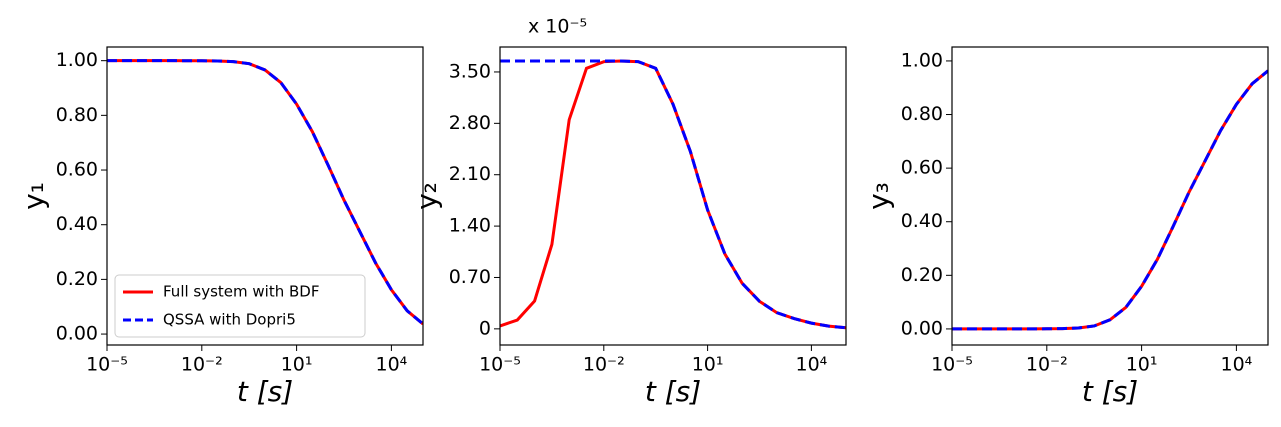  I want to click on y-tick-label: 1.40, so click(470, 226).